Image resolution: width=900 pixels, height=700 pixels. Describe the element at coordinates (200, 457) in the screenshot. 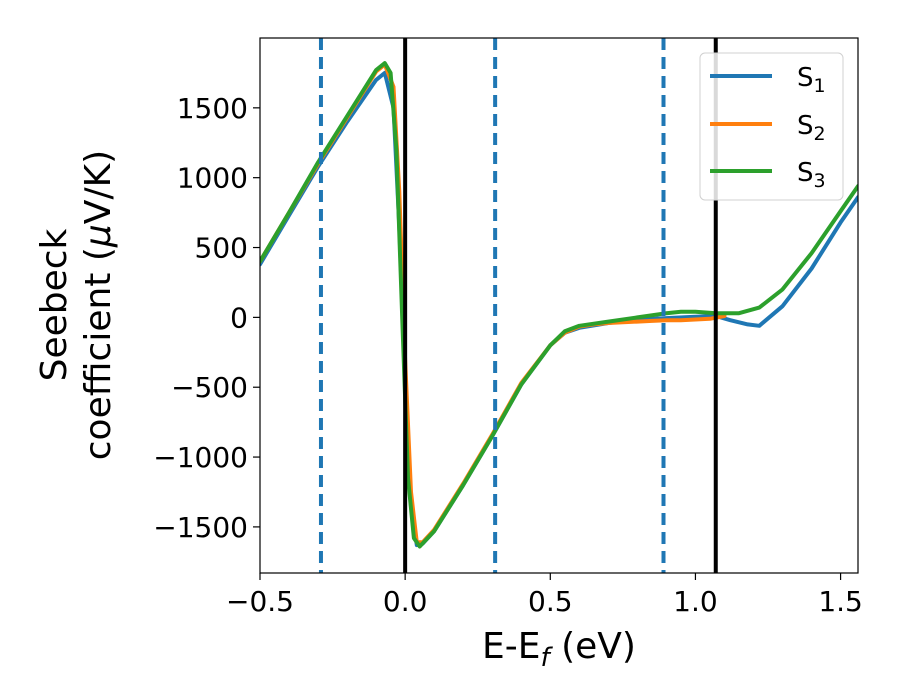

I see `y-tick-label: −1000` at that location.